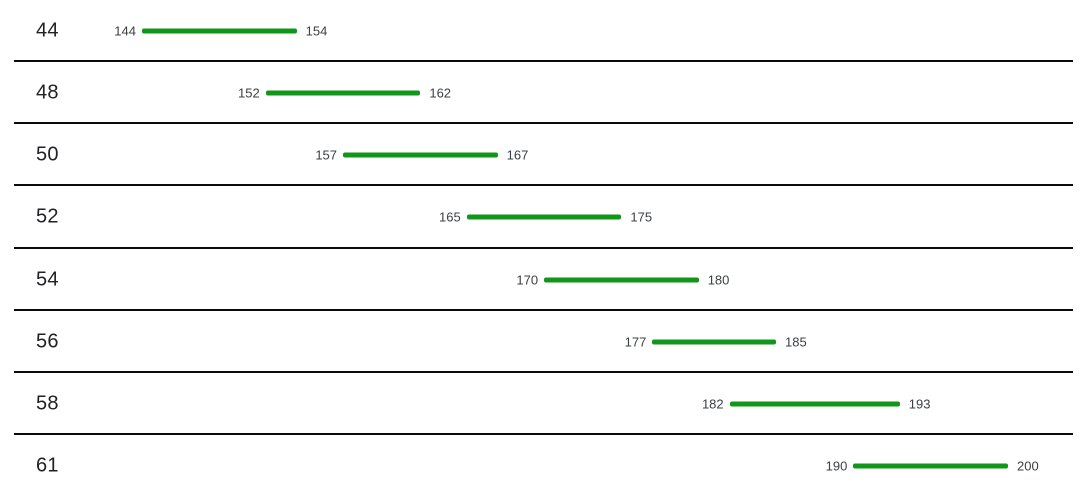  I want to click on size-label: 50, so click(47, 154).